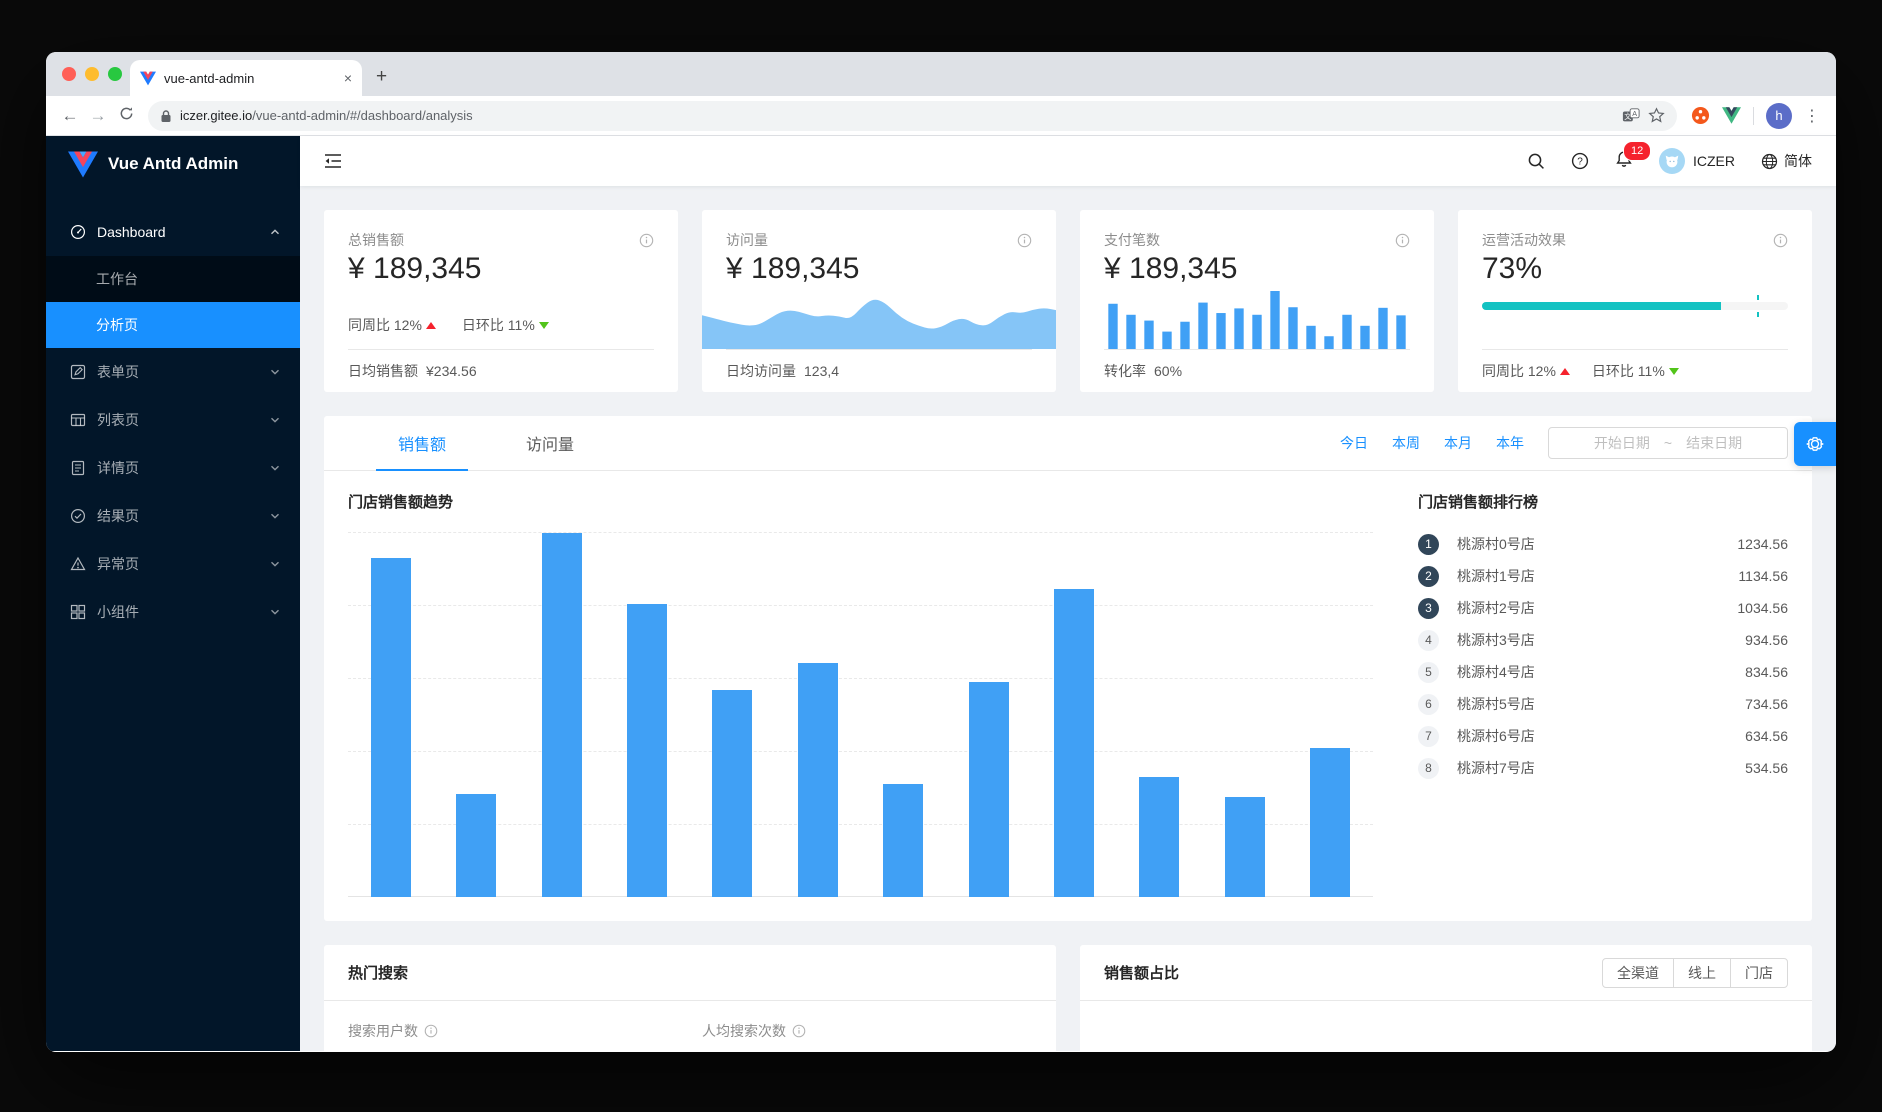 The height and width of the screenshot is (1112, 1882). Describe the element at coordinates (1714, 443) in the screenshot. I see `date-end-placeholder: 结束日期` at that location.